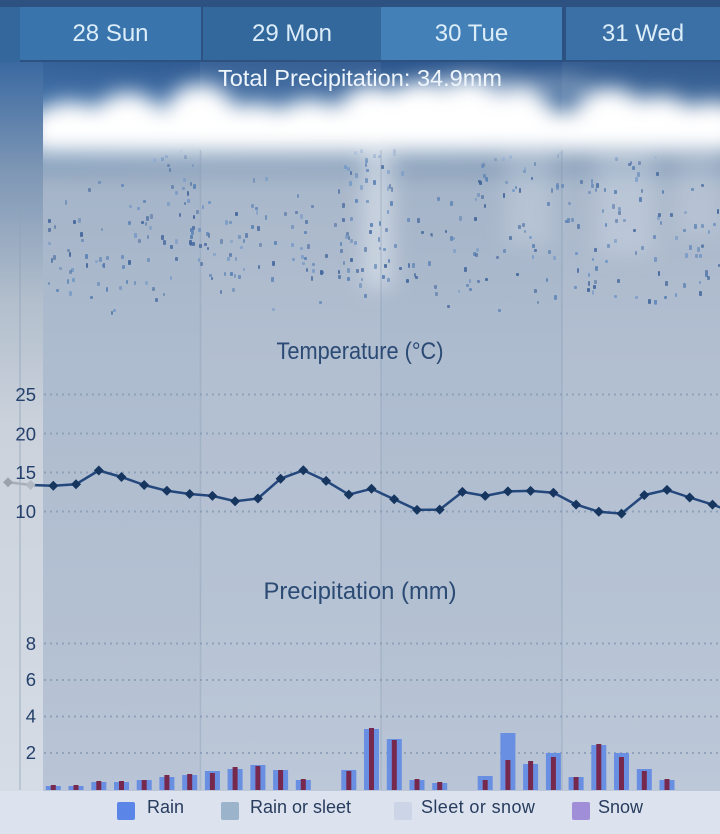  Describe the element at coordinates (25, 472) in the screenshot. I see `svg-text: 15` at that location.